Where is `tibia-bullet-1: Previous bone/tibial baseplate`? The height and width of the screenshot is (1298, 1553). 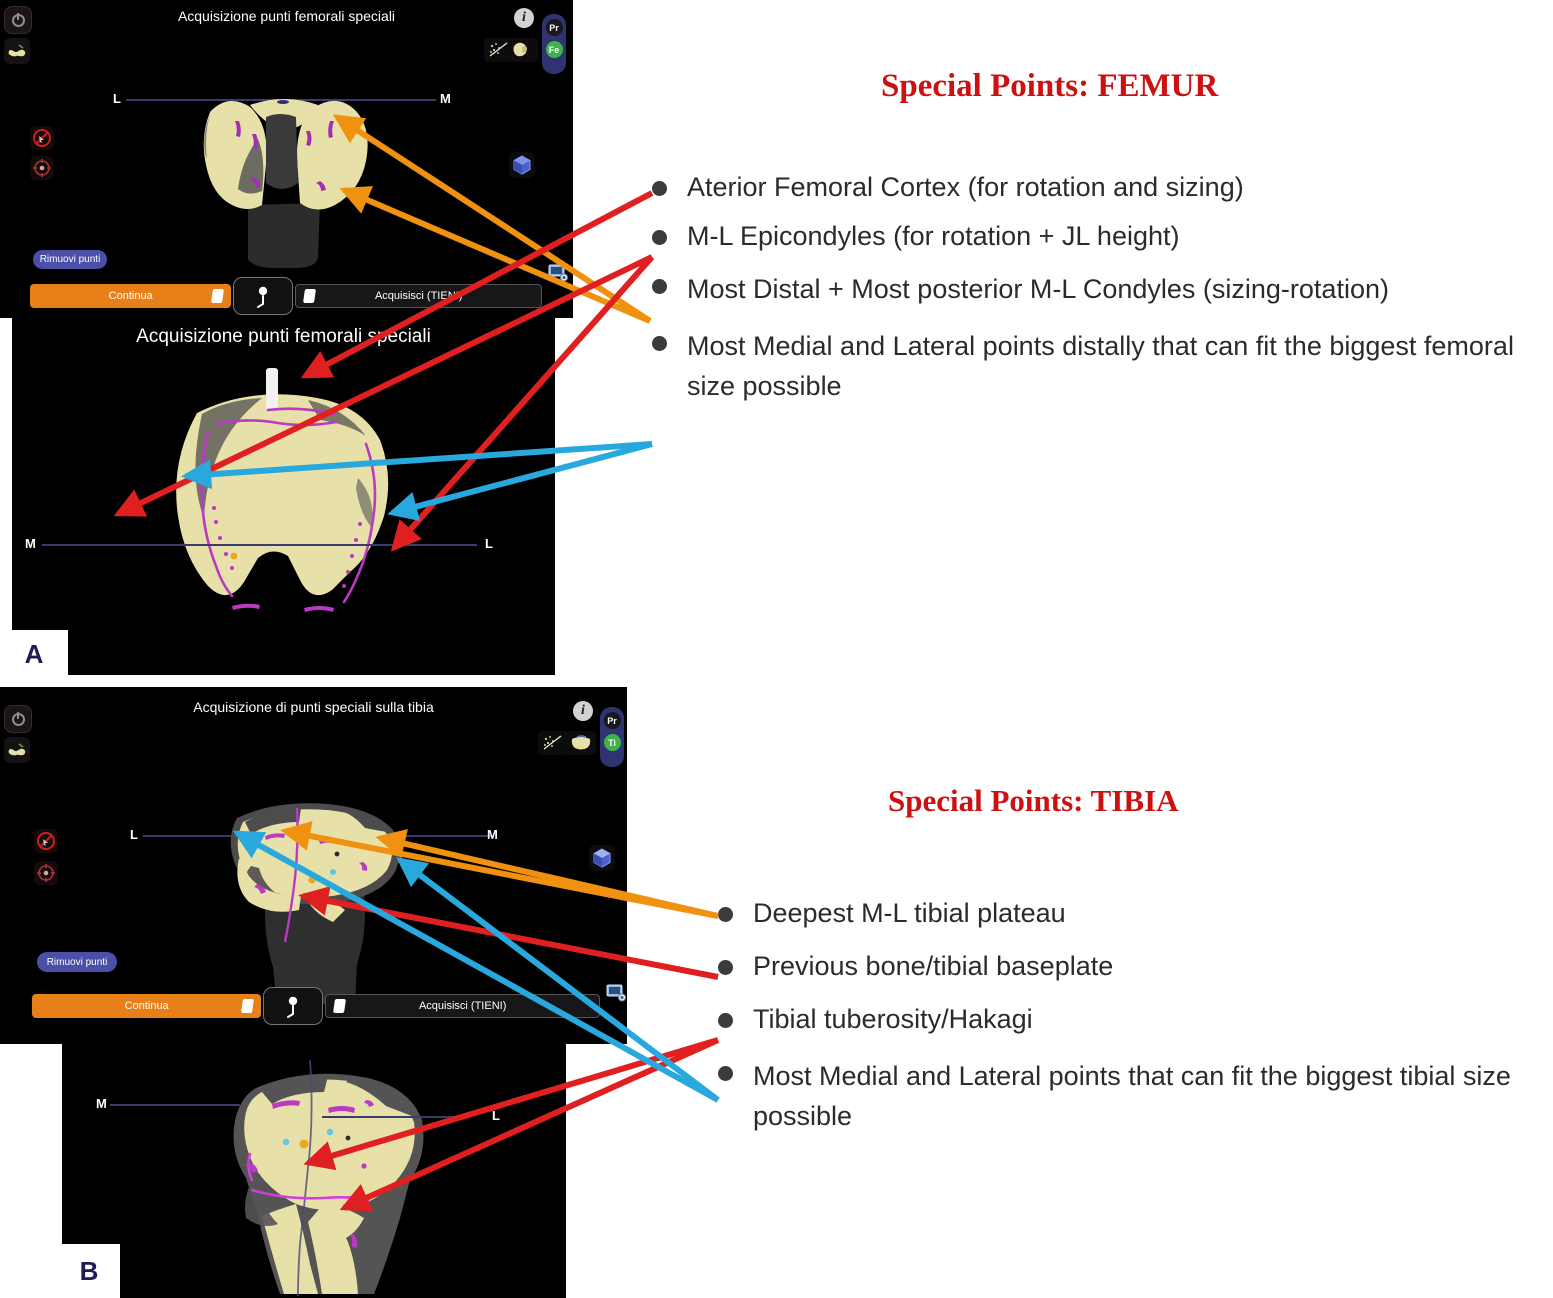
tibia-bullet-1: Previous bone/tibial baseplate is located at coordinates (1128, 967).